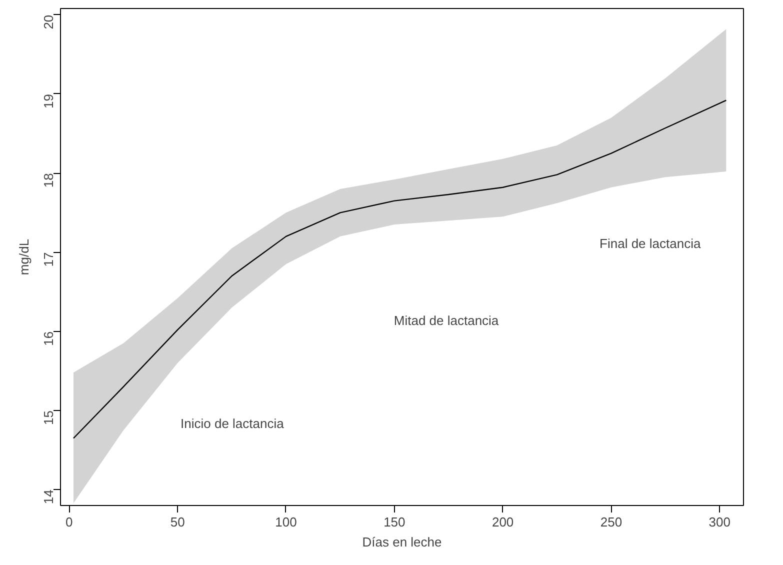  What do you see at coordinates (395, 522) in the screenshot?
I see `x-tick-label: 150` at bounding box center [395, 522].